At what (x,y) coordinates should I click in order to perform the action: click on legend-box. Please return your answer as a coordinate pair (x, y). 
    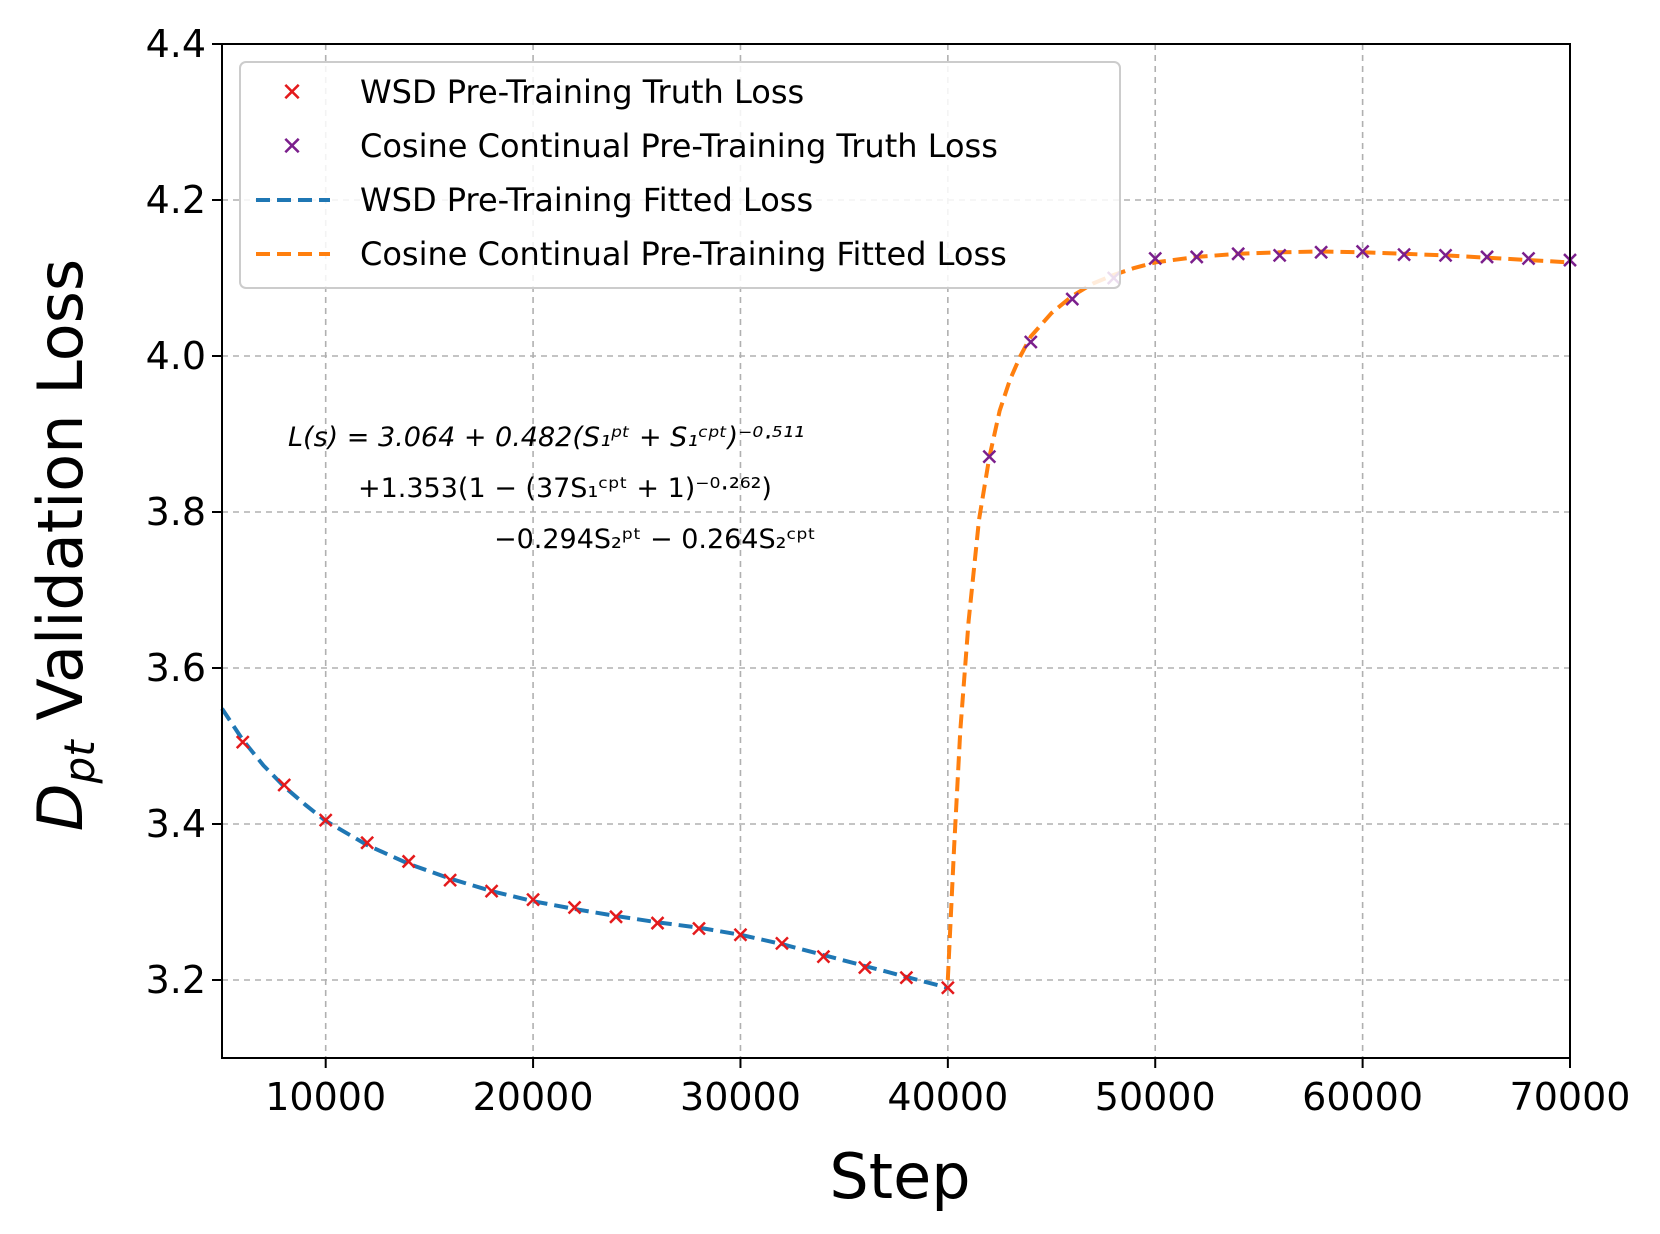
    Looking at the image, I should click on (680, 175).